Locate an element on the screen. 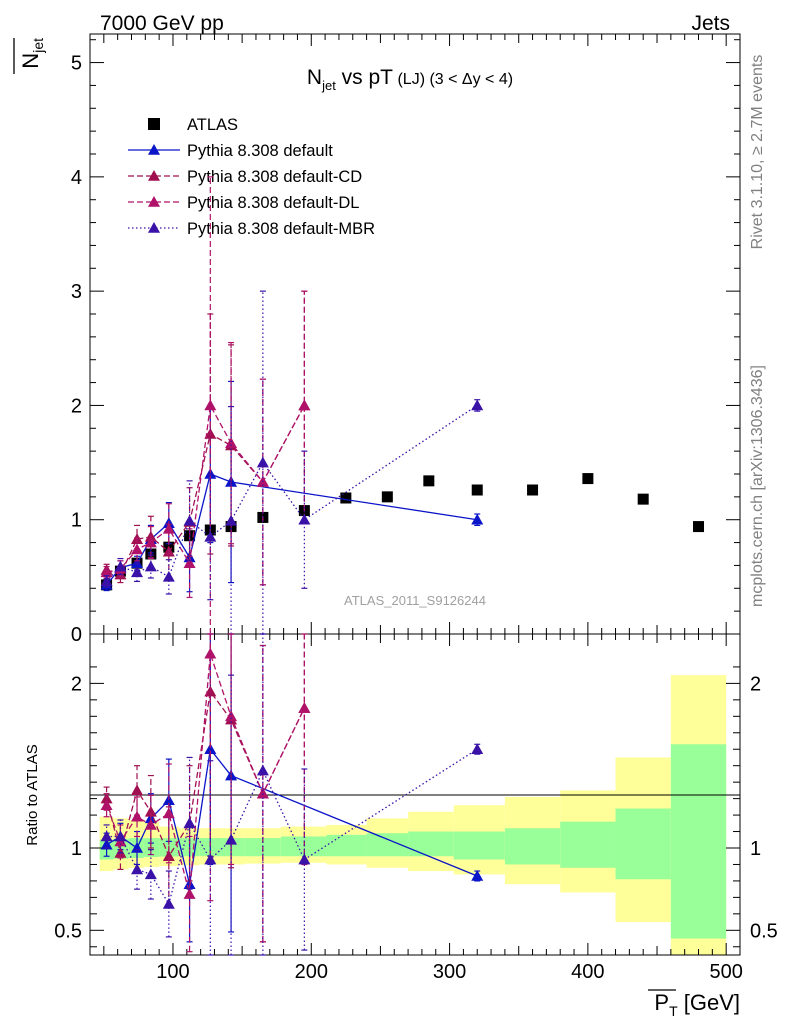 The width and height of the screenshot is (786, 1024). header-right-label: Jets is located at coordinates (710, 23).